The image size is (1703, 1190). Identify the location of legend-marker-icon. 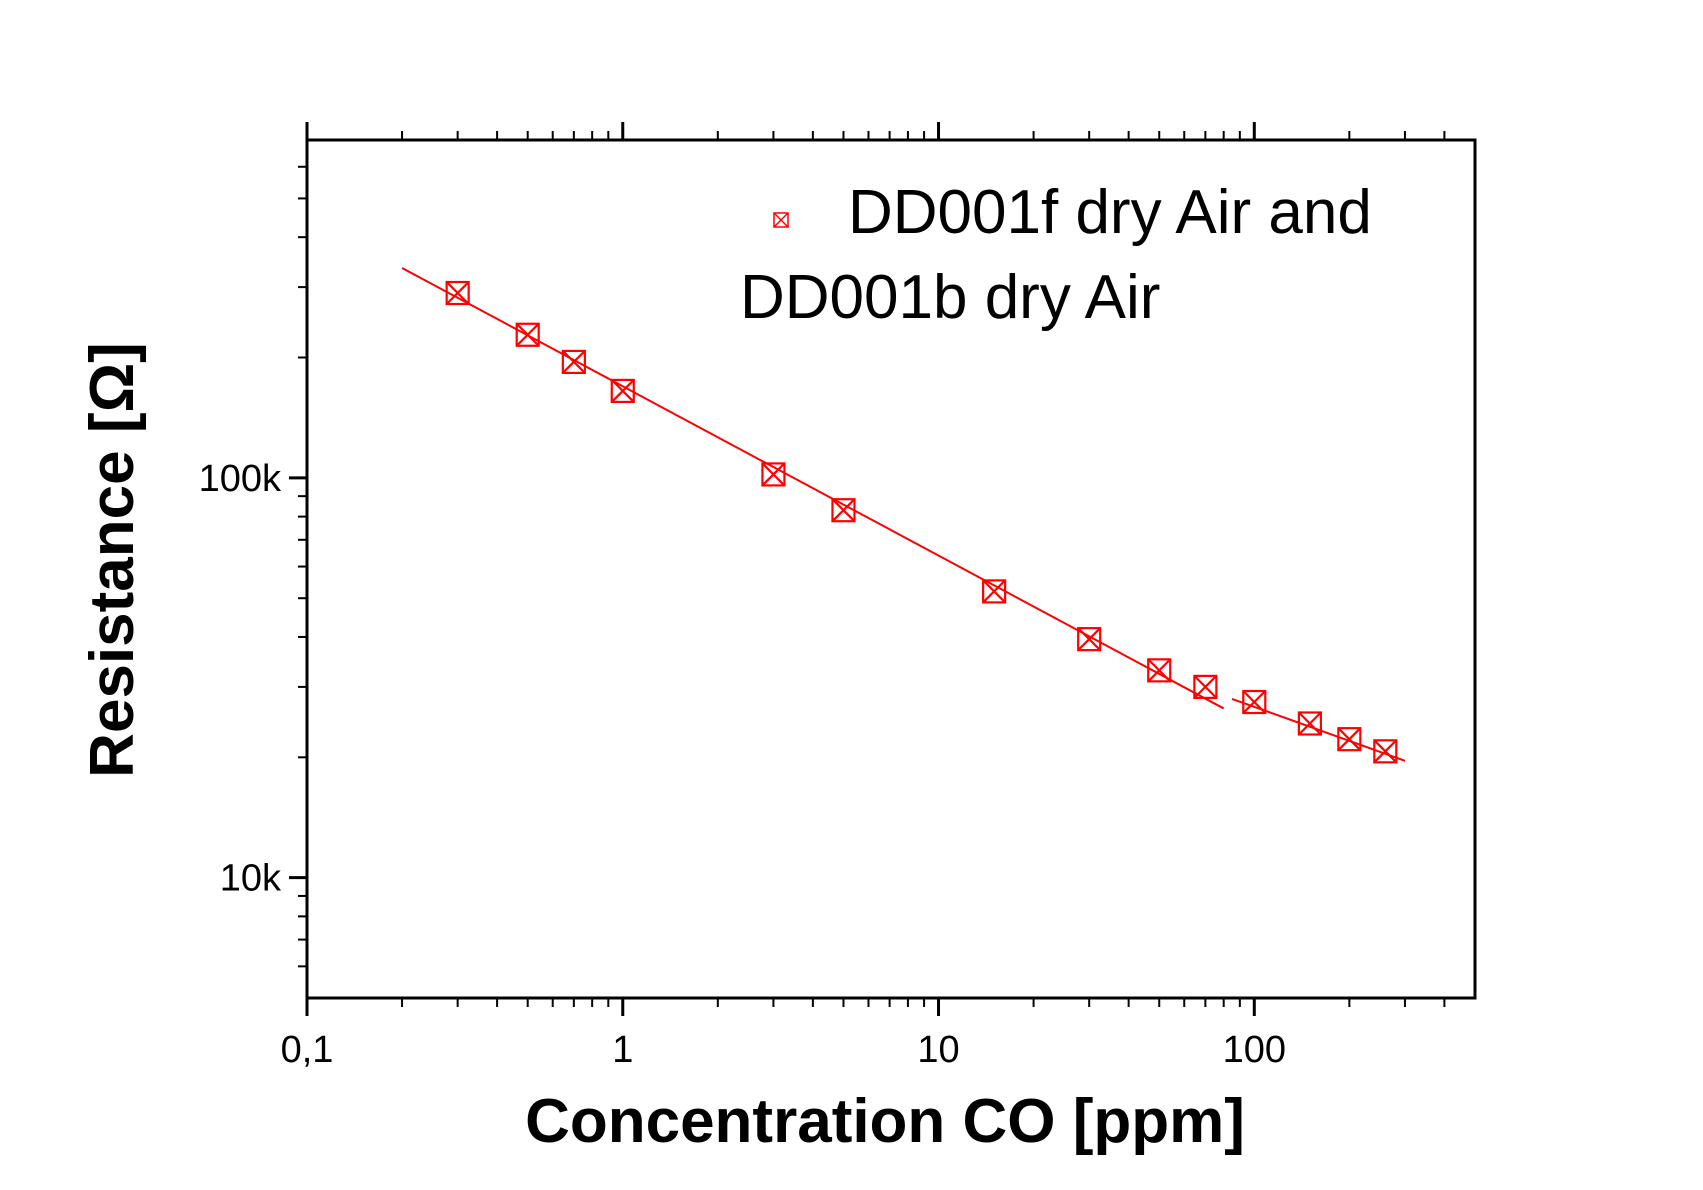
(781, 220).